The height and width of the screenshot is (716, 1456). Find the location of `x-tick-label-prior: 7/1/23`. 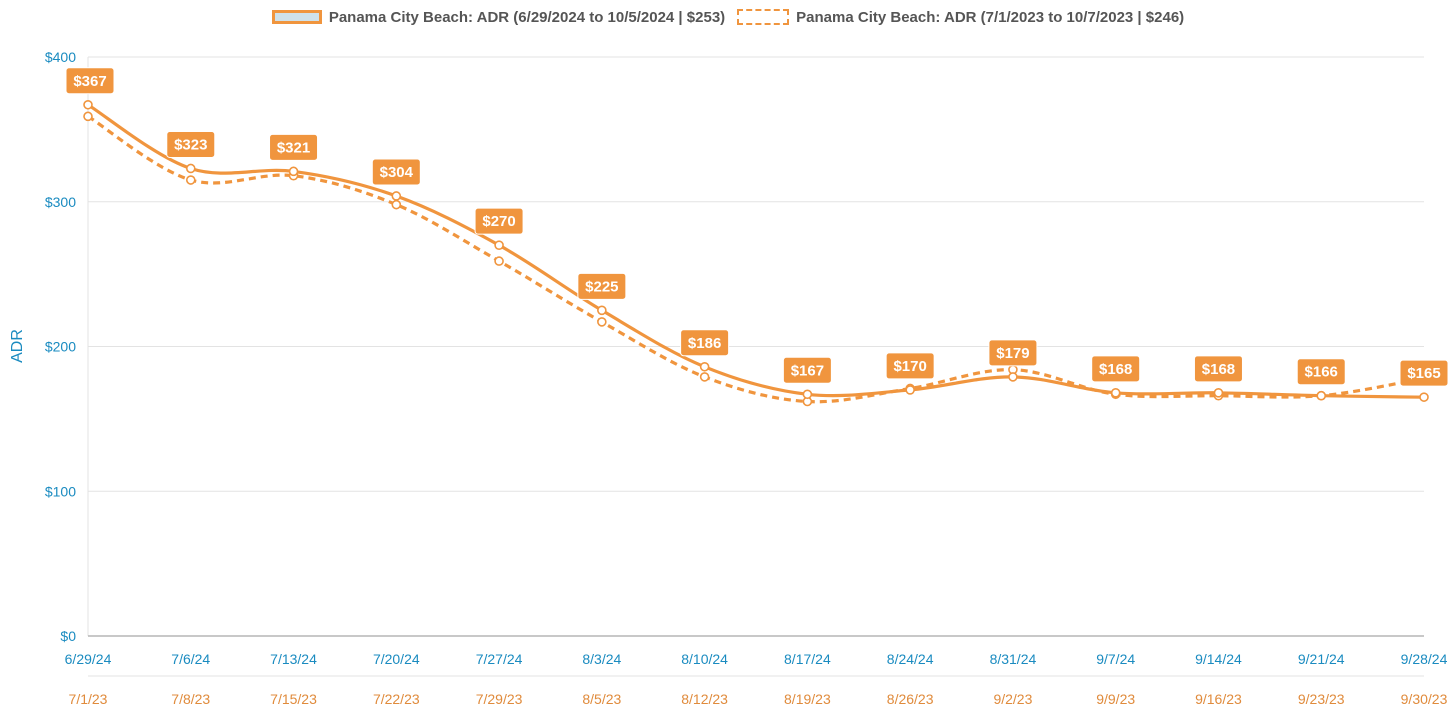

x-tick-label-prior: 7/1/23 is located at coordinates (88, 699).